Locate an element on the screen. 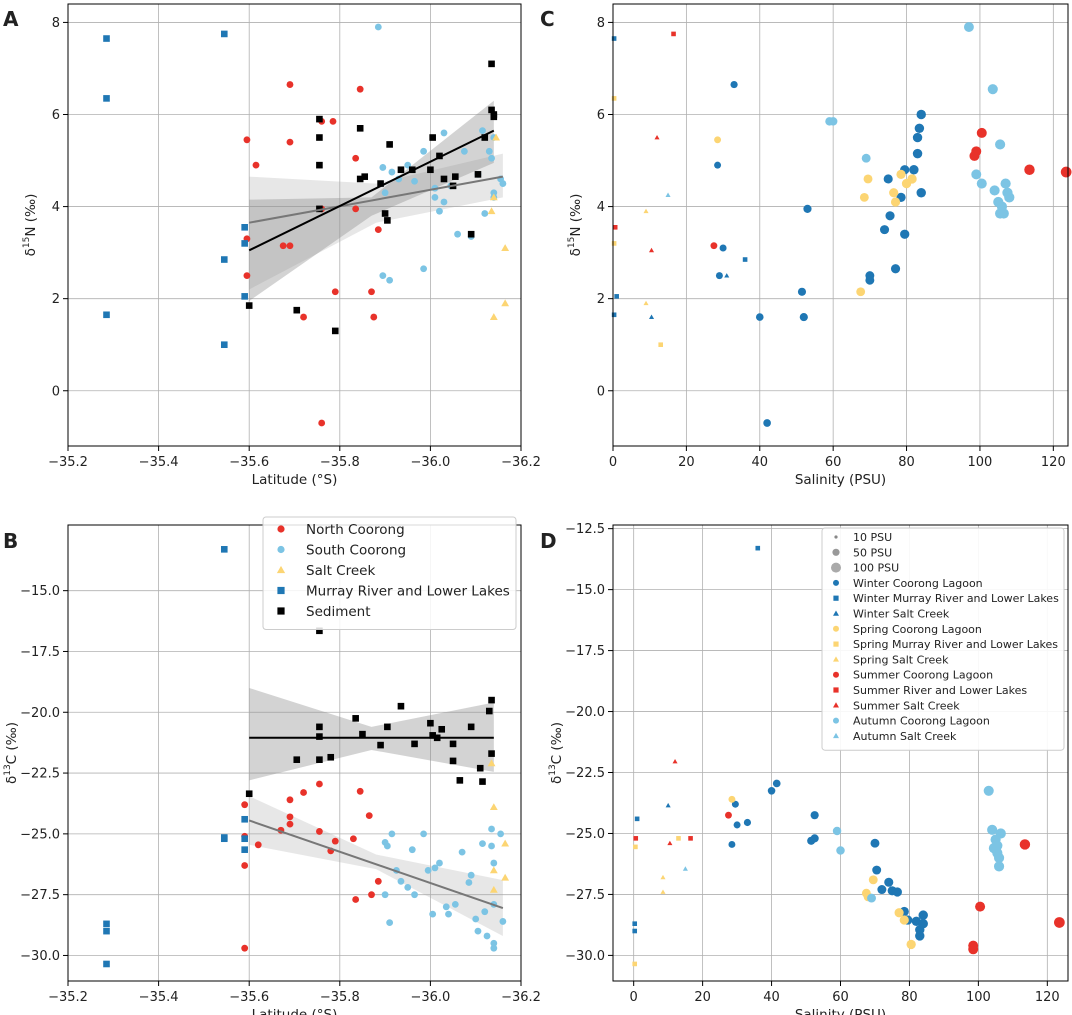  point-d-spring-murray-river-and-lower-lakes is located at coordinates (678, 838).